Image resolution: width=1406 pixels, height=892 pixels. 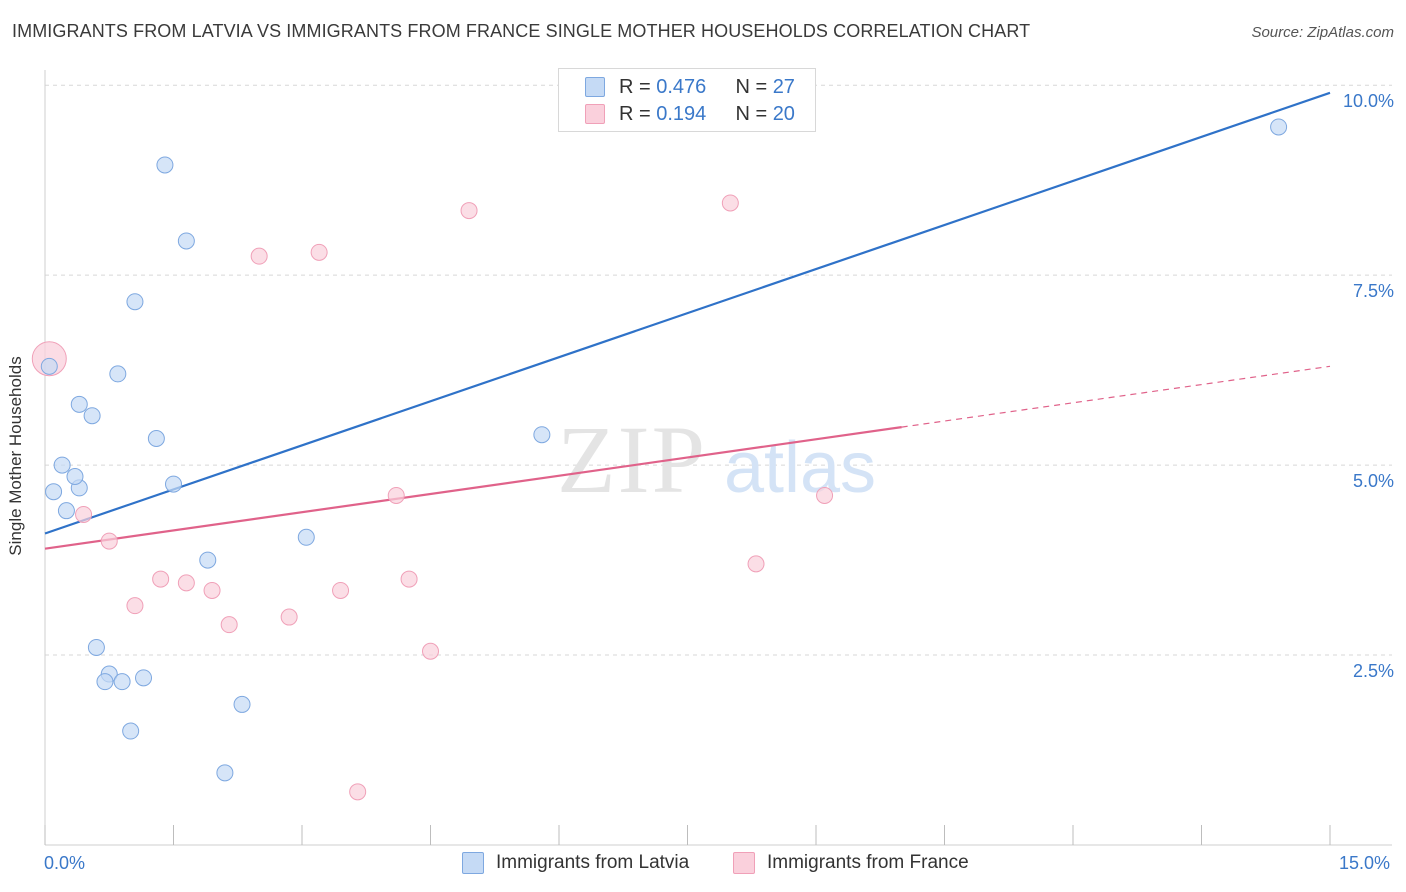 What do you see at coordinates (681, 86) in the screenshot?
I see `r-value-latvia: 0.476` at bounding box center [681, 86].